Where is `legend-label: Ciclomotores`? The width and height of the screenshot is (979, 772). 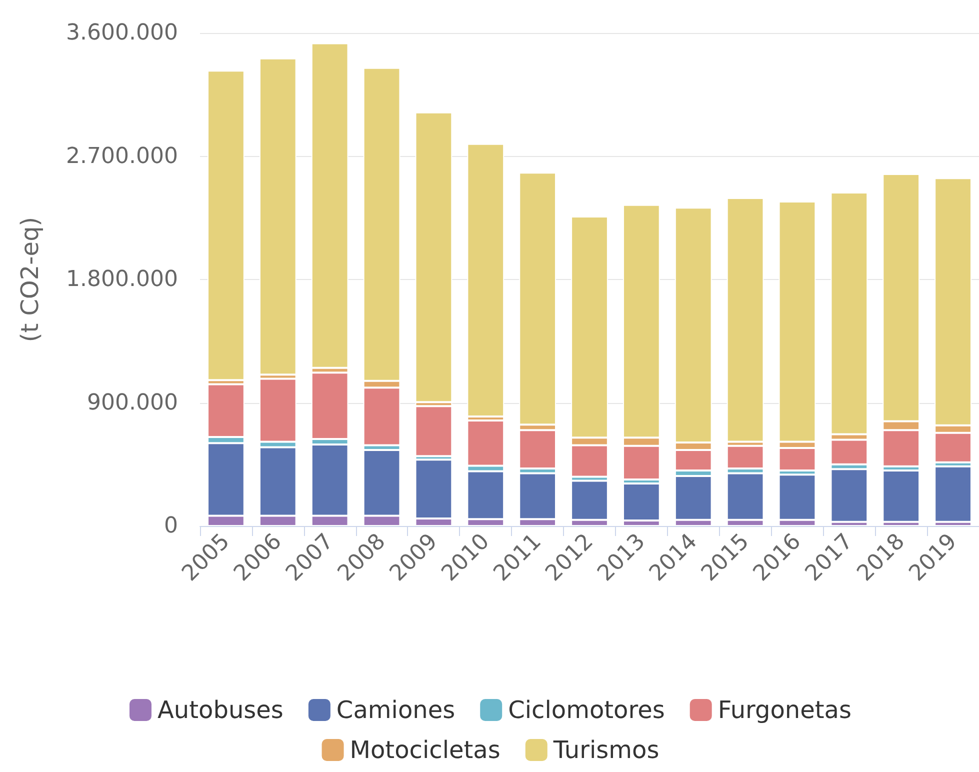
legend-label: Ciclomotores is located at coordinates (586, 710).